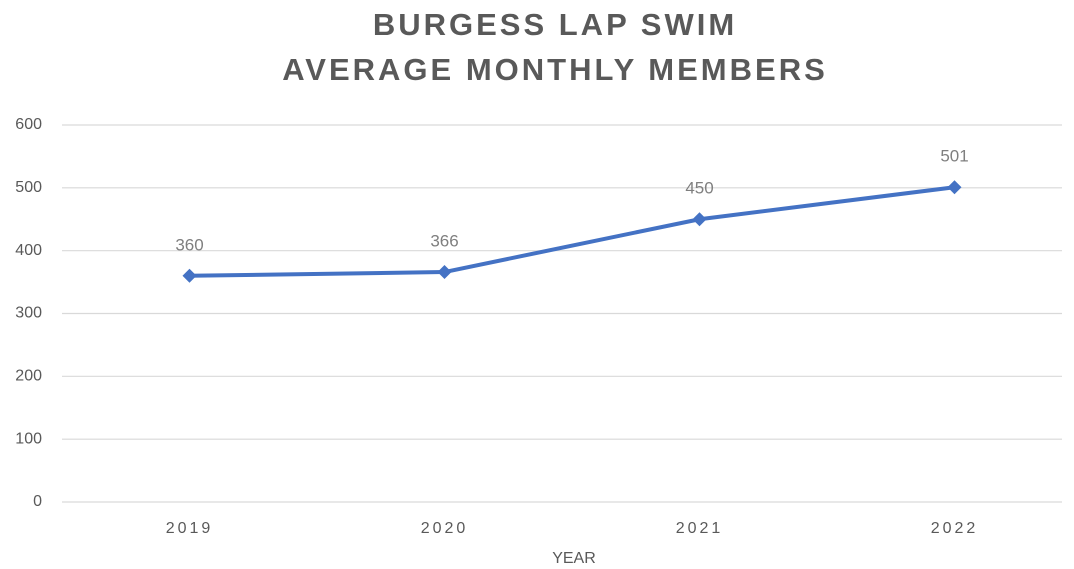 The image size is (1074, 569). Describe the element at coordinates (699, 188) in the screenshot. I see `data-label: 450` at that location.